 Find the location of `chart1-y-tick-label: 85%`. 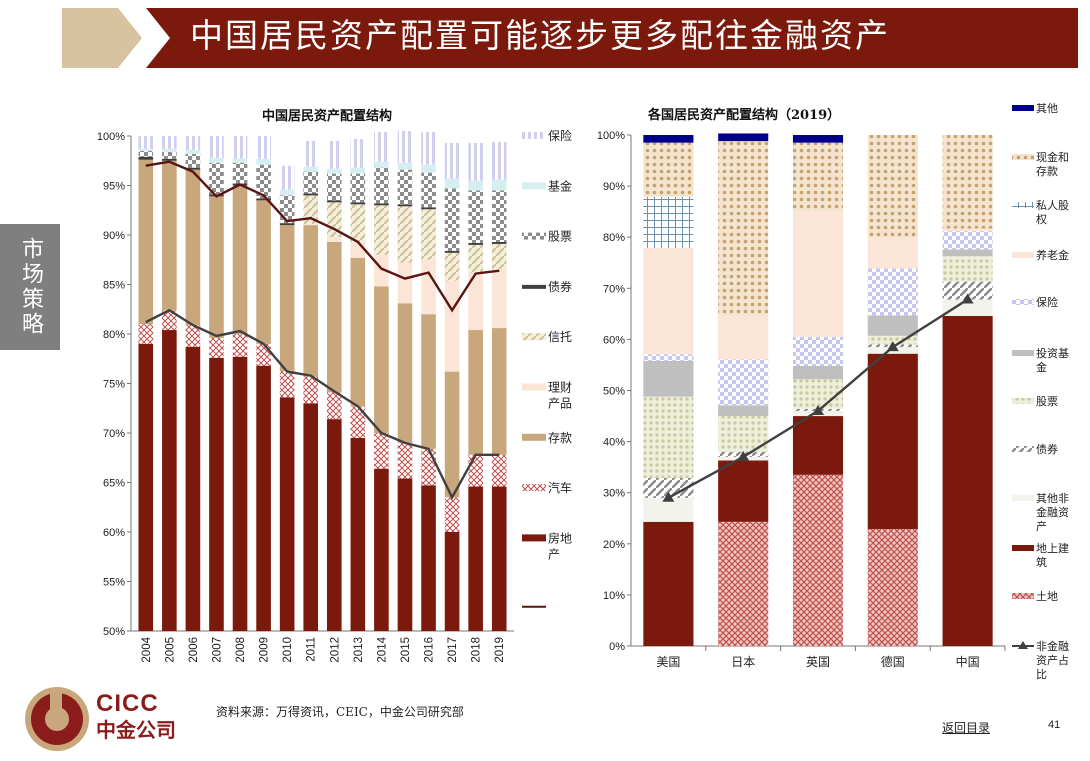

chart1-y-tick-label: 85% is located at coordinates (114, 286).